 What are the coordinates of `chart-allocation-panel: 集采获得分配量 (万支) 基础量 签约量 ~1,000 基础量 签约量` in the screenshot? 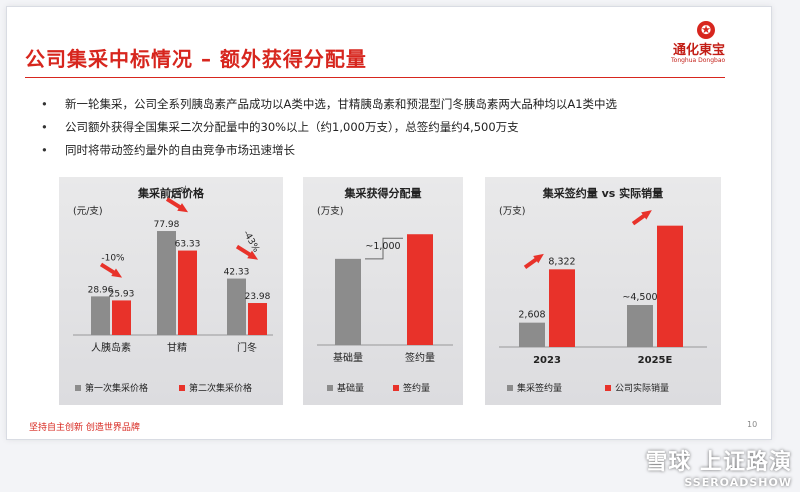 It's located at (383, 291).